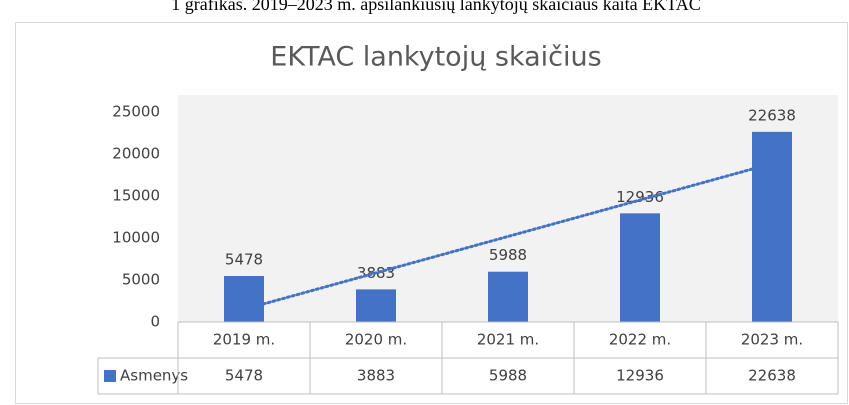 This screenshot has height=405, width=849. What do you see at coordinates (136, 196) in the screenshot?
I see `y-tick-label: 15000` at bounding box center [136, 196].